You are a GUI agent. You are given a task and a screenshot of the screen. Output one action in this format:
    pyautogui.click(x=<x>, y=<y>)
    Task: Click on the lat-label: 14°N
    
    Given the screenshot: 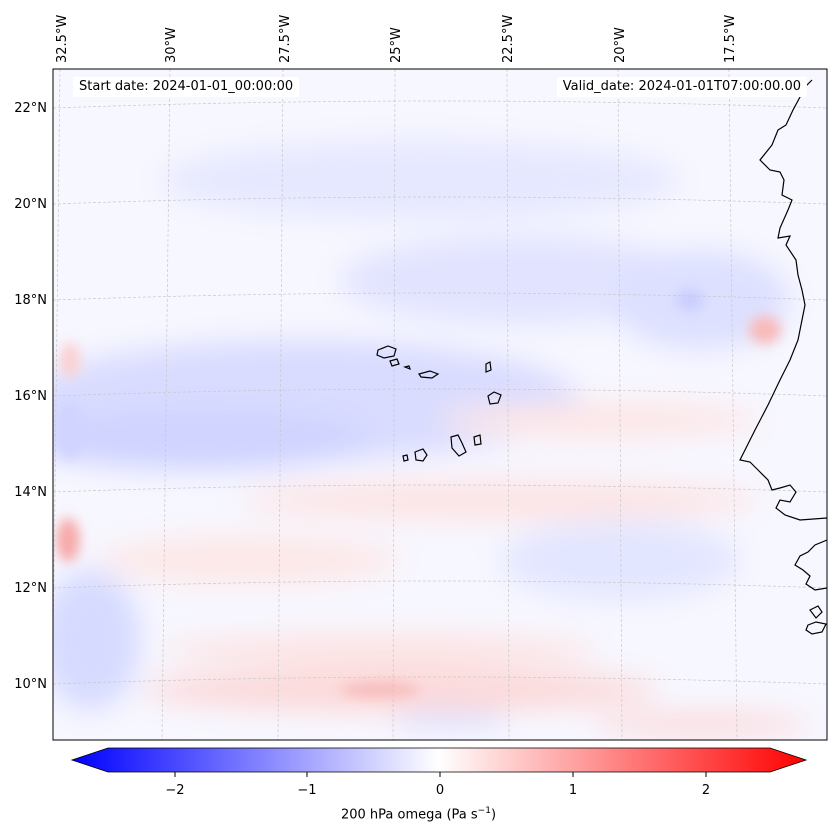 What is the action you would take?
    pyautogui.click(x=30, y=492)
    